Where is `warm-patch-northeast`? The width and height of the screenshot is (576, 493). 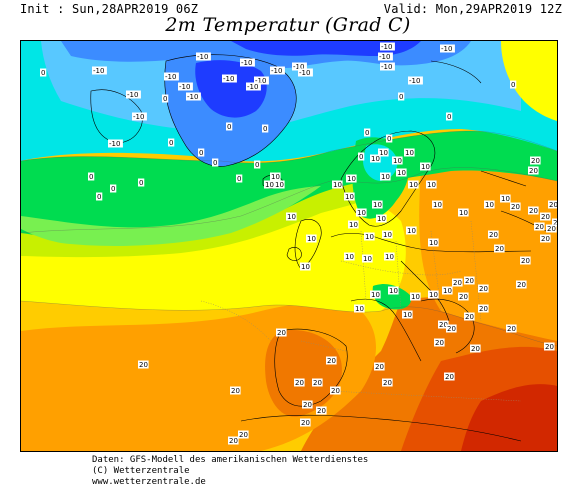 warm-patch-northeast is located at coordinates (529, 81).